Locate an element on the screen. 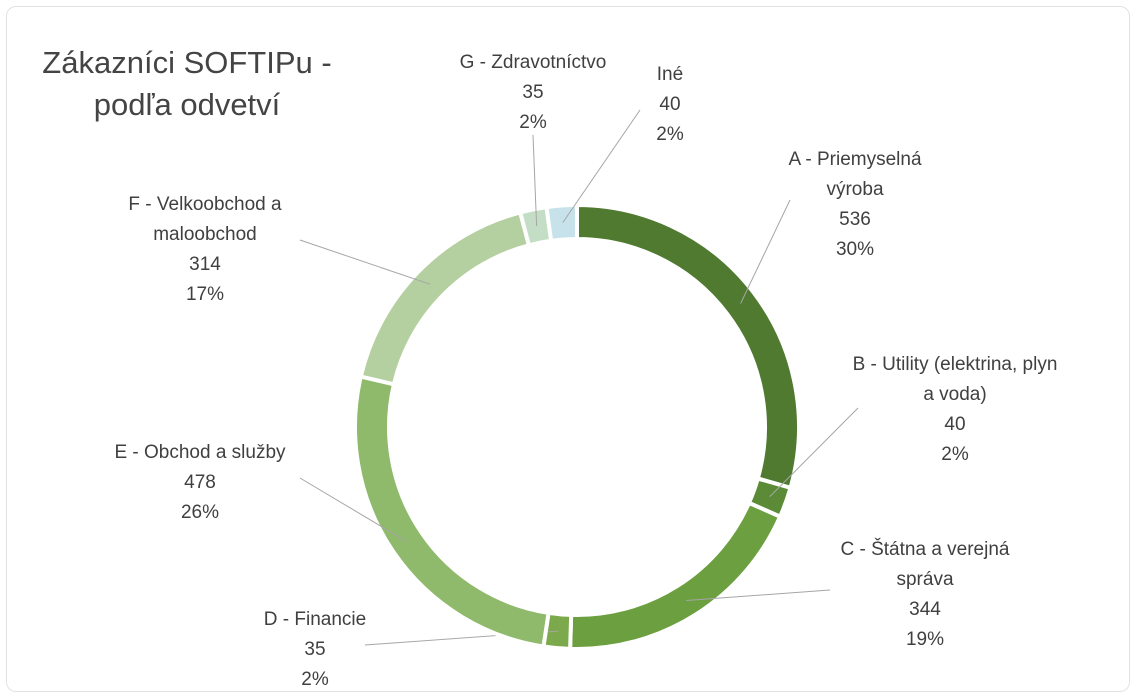 The height and width of the screenshot is (699, 1138). value-label: 314 is located at coordinates (205, 264).